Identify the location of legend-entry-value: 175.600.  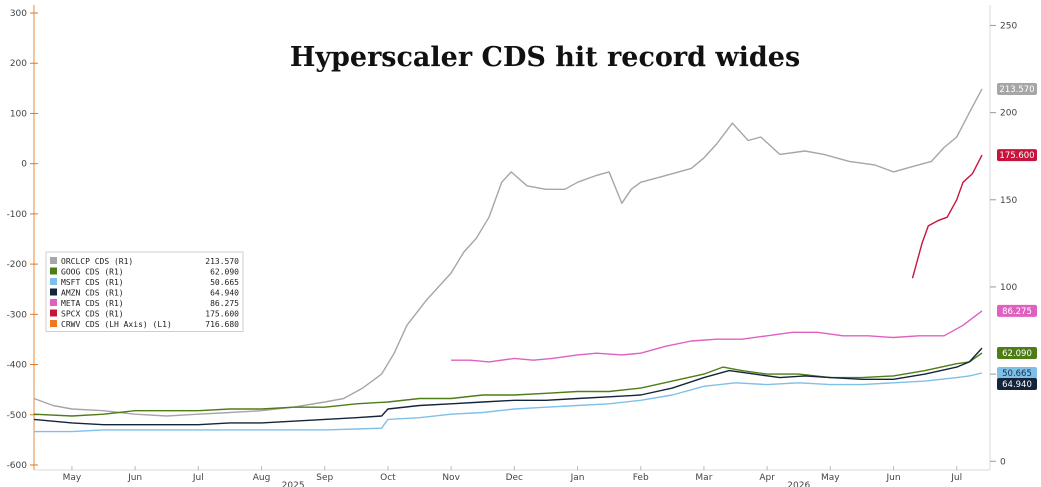
(222, 314).